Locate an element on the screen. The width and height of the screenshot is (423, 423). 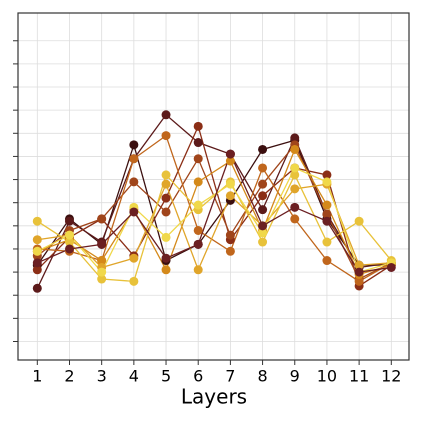
x-tick-label: 5 is located at coordinates (166, 376).